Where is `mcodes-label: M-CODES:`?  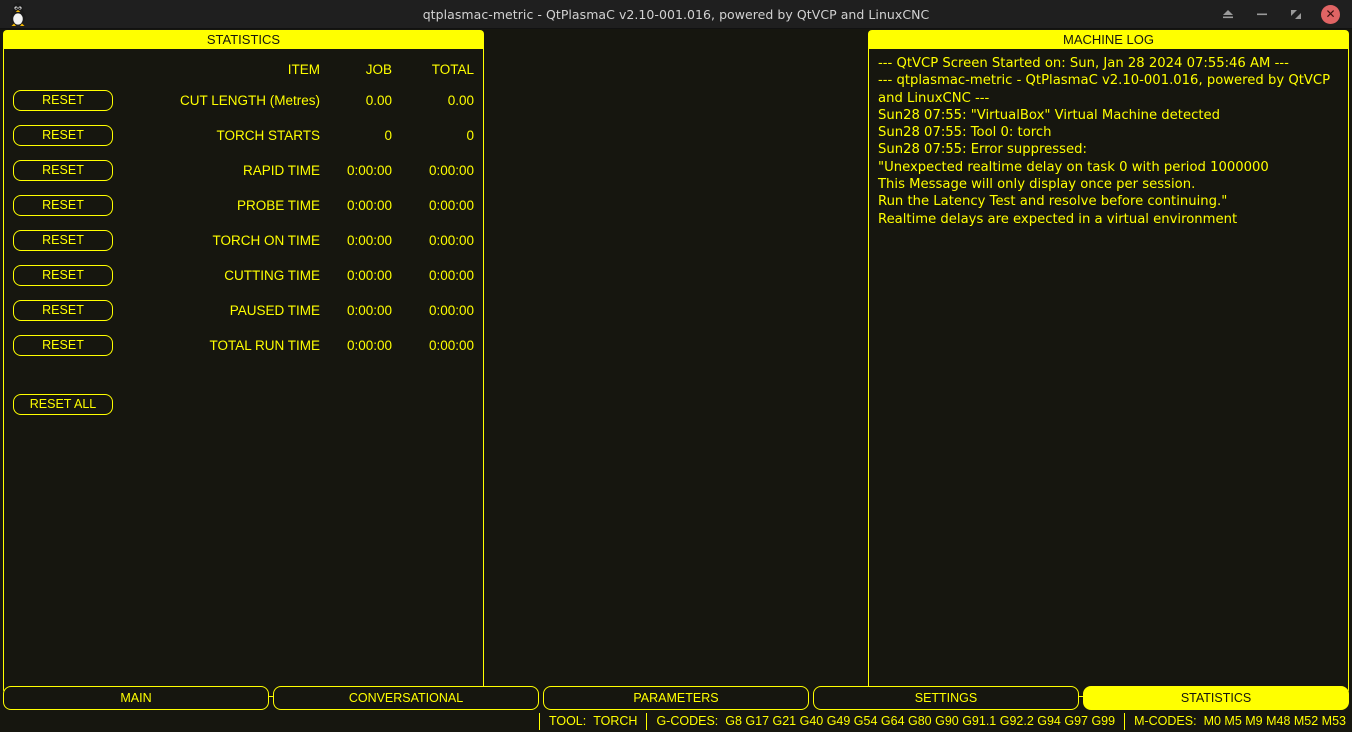
mcodes-label: M-CODES: is located at coordinates (1165, 721).